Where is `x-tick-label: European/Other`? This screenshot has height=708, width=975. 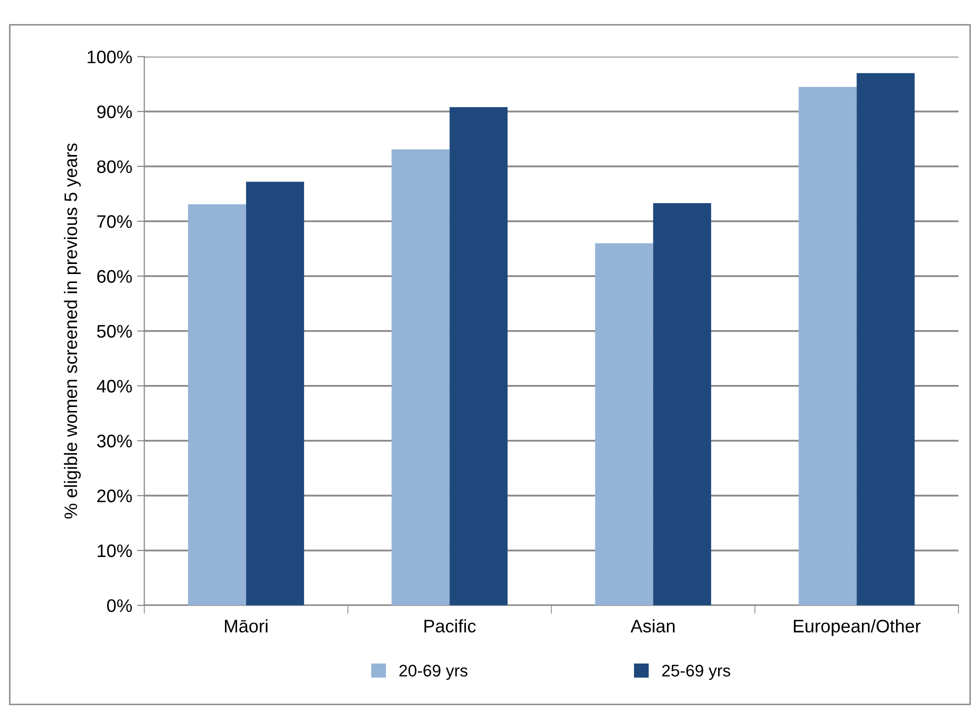 x-tick-label: European/Other is located at coordinates (857, 627).